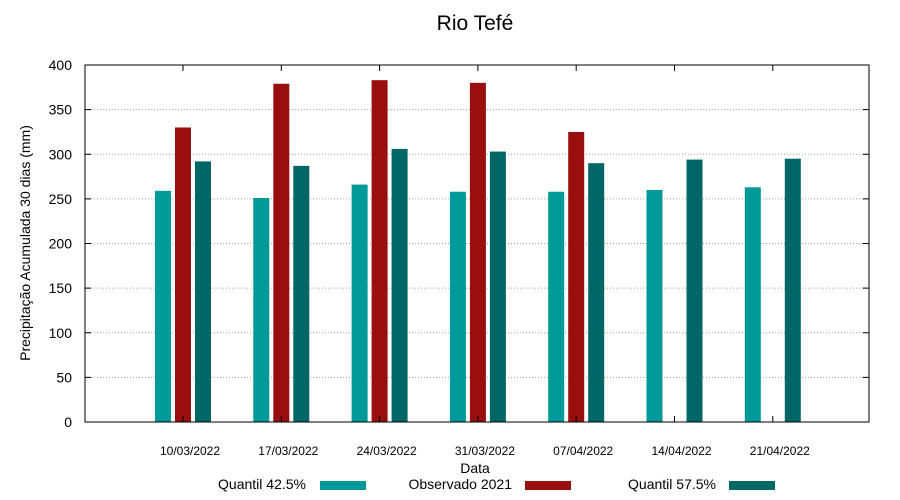  I want to click on x-axis-label: Data, so click(475, 468).